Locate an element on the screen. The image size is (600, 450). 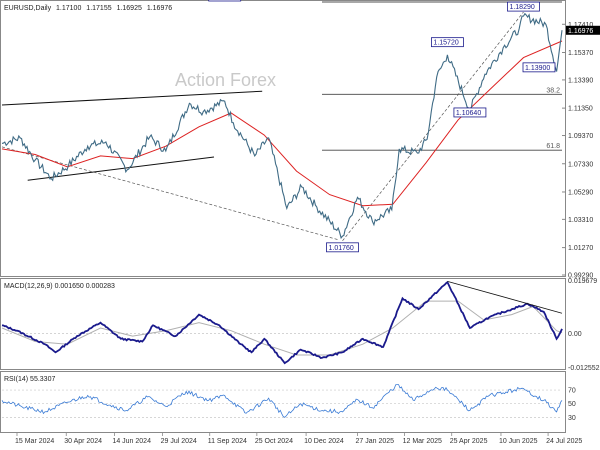
ohlc-low: 1.16925 is located at coordinates (129, 8).